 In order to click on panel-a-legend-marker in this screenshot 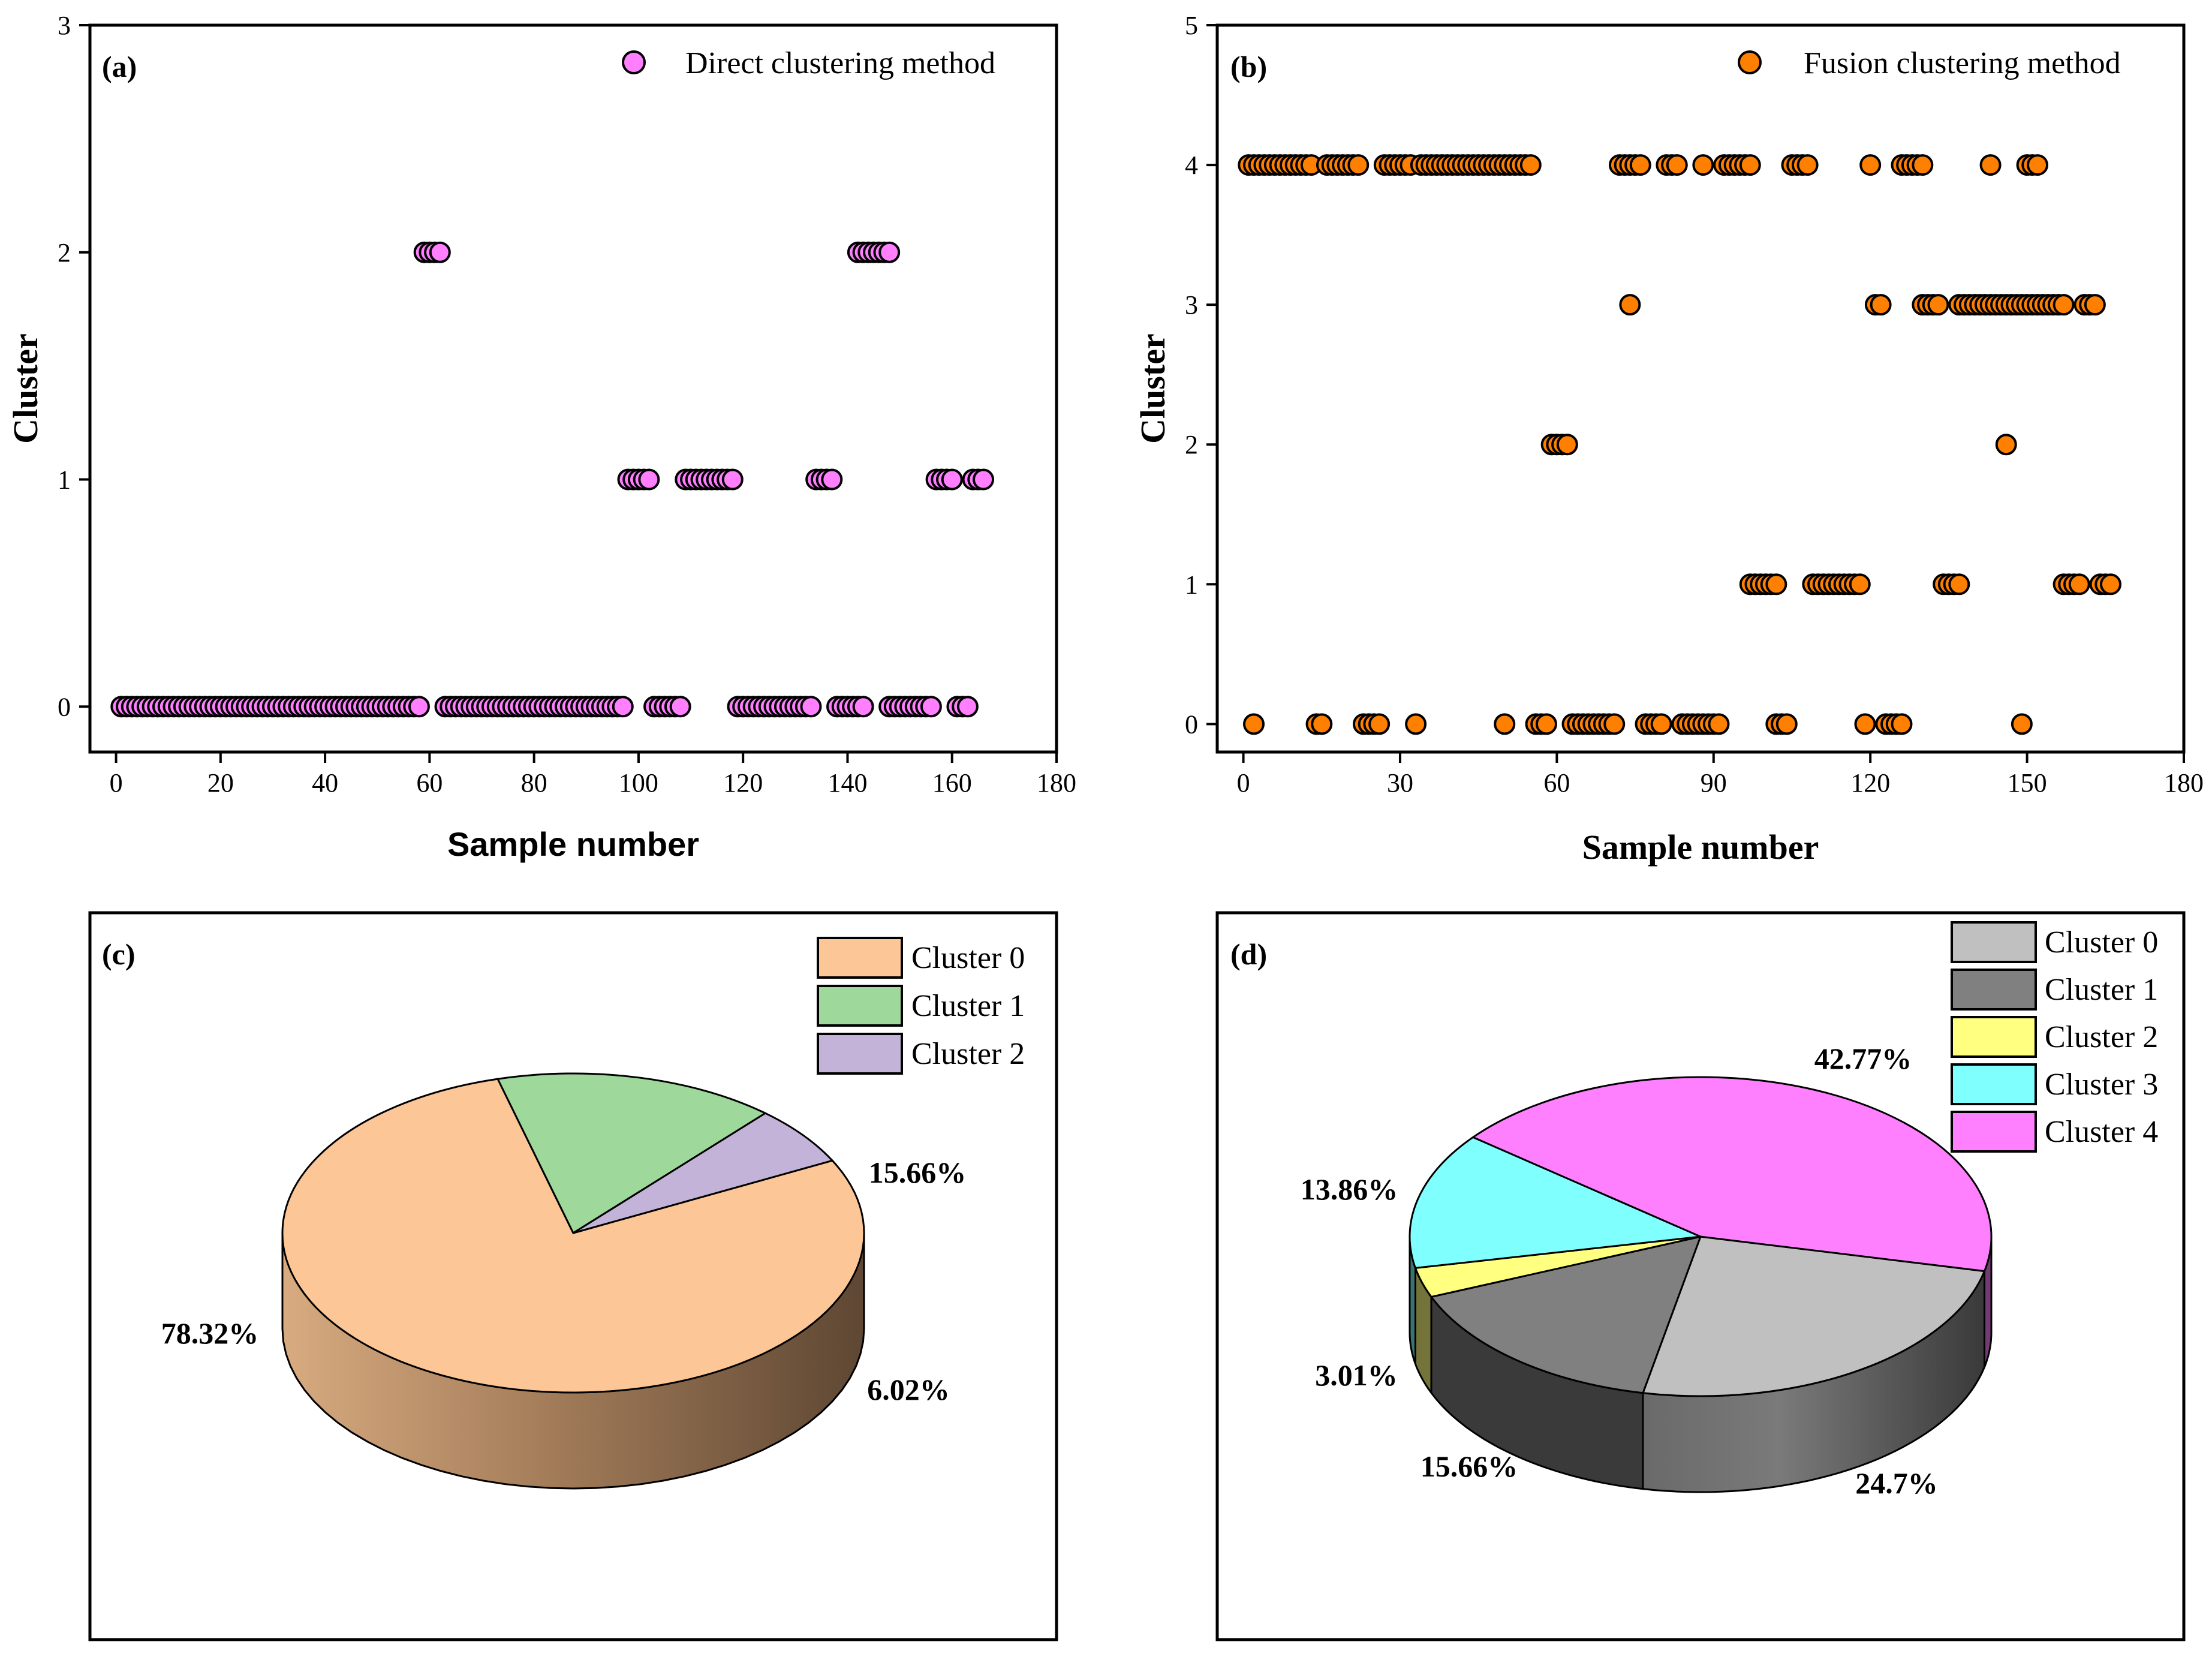, I will do `click(634, 62)`.